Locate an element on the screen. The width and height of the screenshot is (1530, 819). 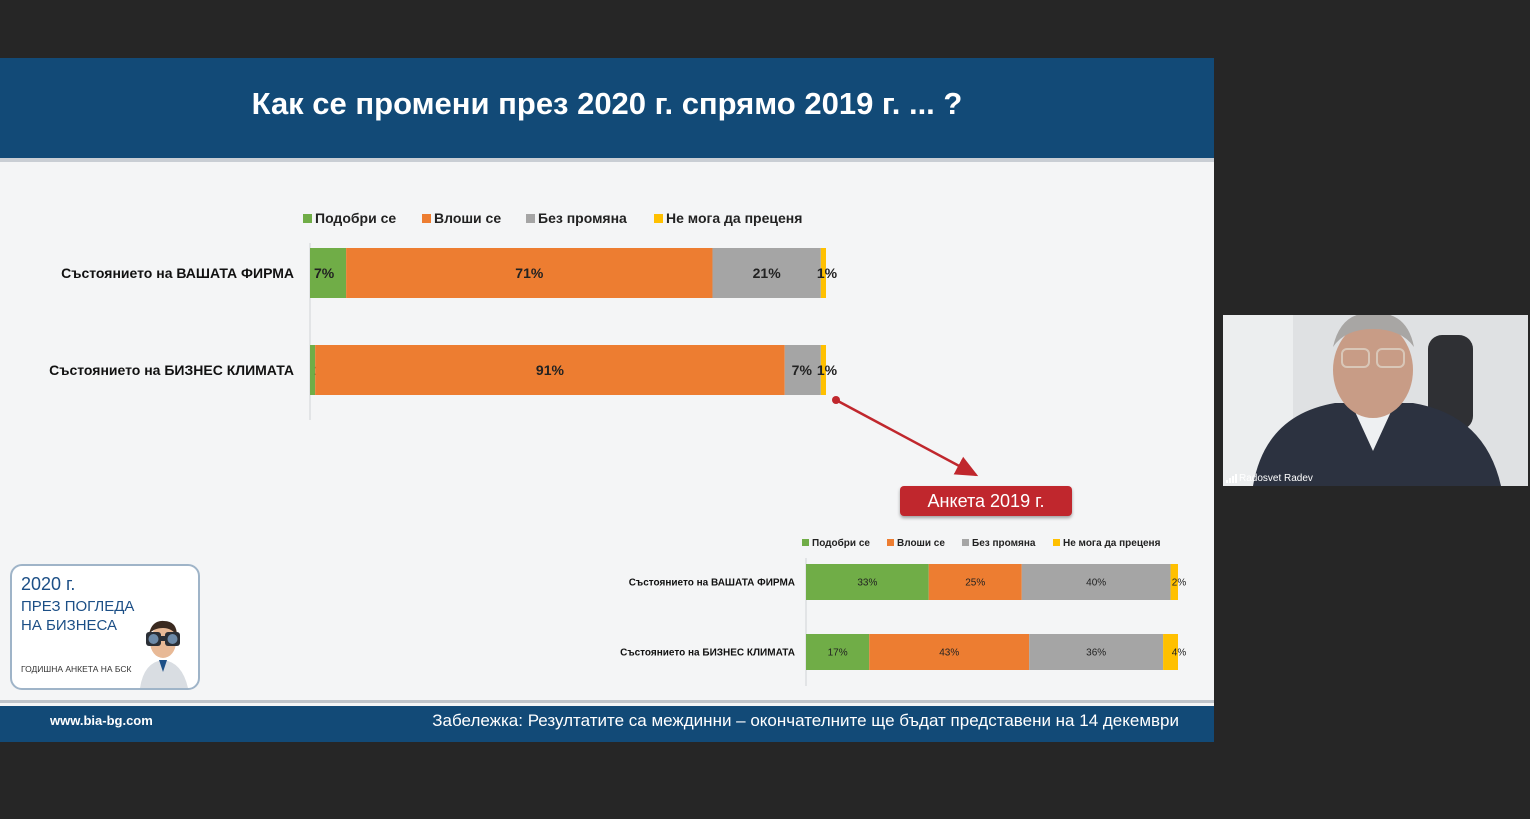
inset-data-label: 17% is located at coordinates (838, 653).